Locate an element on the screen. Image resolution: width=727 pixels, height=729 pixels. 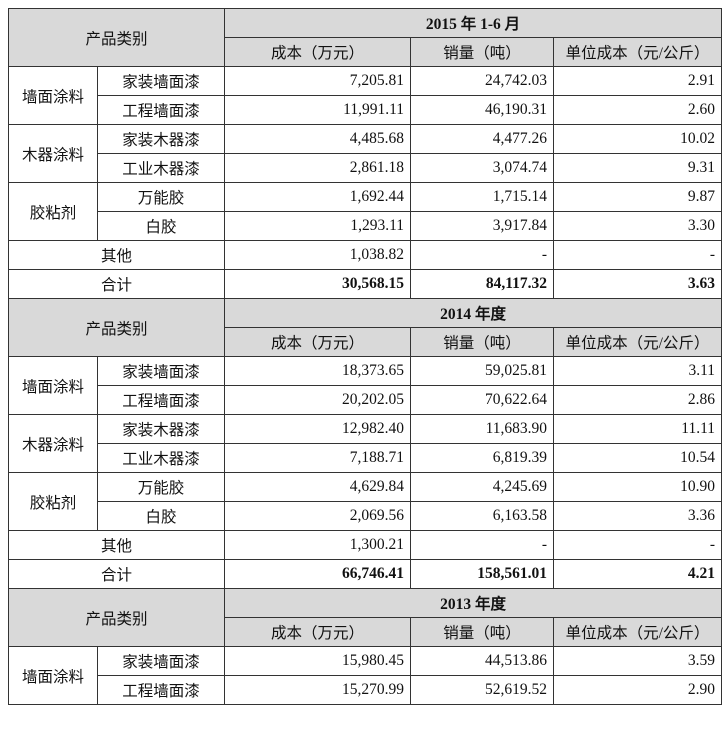
total-row: 合计 30,568.15 84,117.32 3.63 is located at coordinates (365, 284).